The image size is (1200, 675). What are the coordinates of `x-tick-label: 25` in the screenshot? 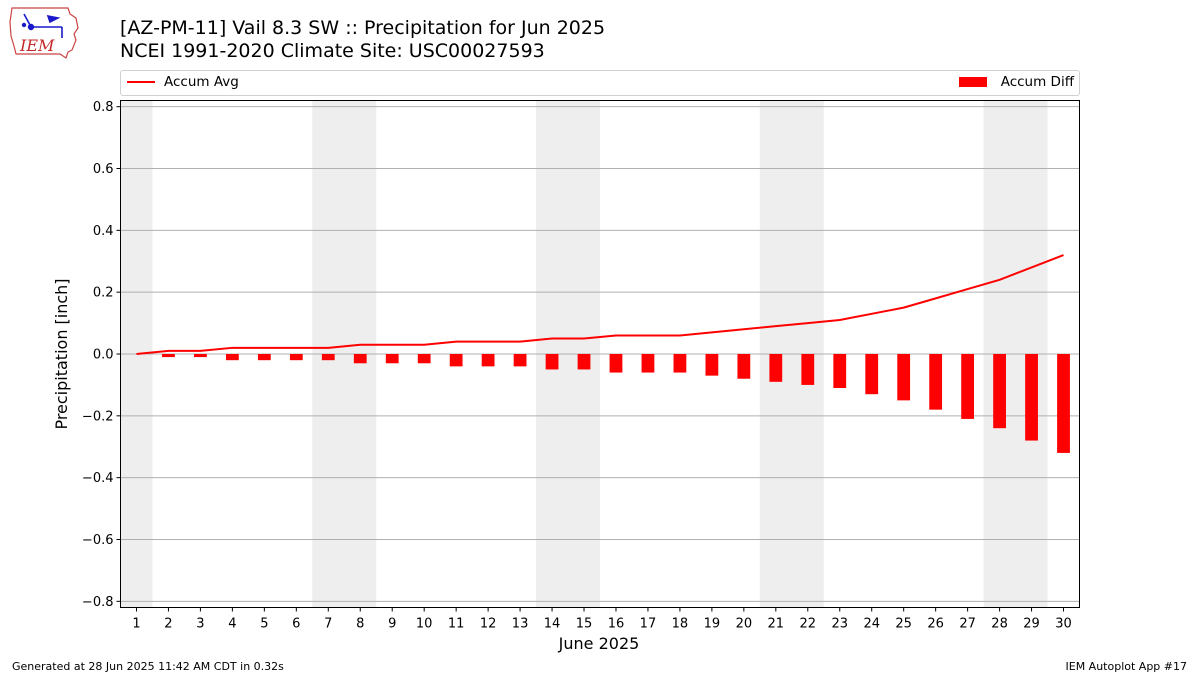 It's located at (903, 624).